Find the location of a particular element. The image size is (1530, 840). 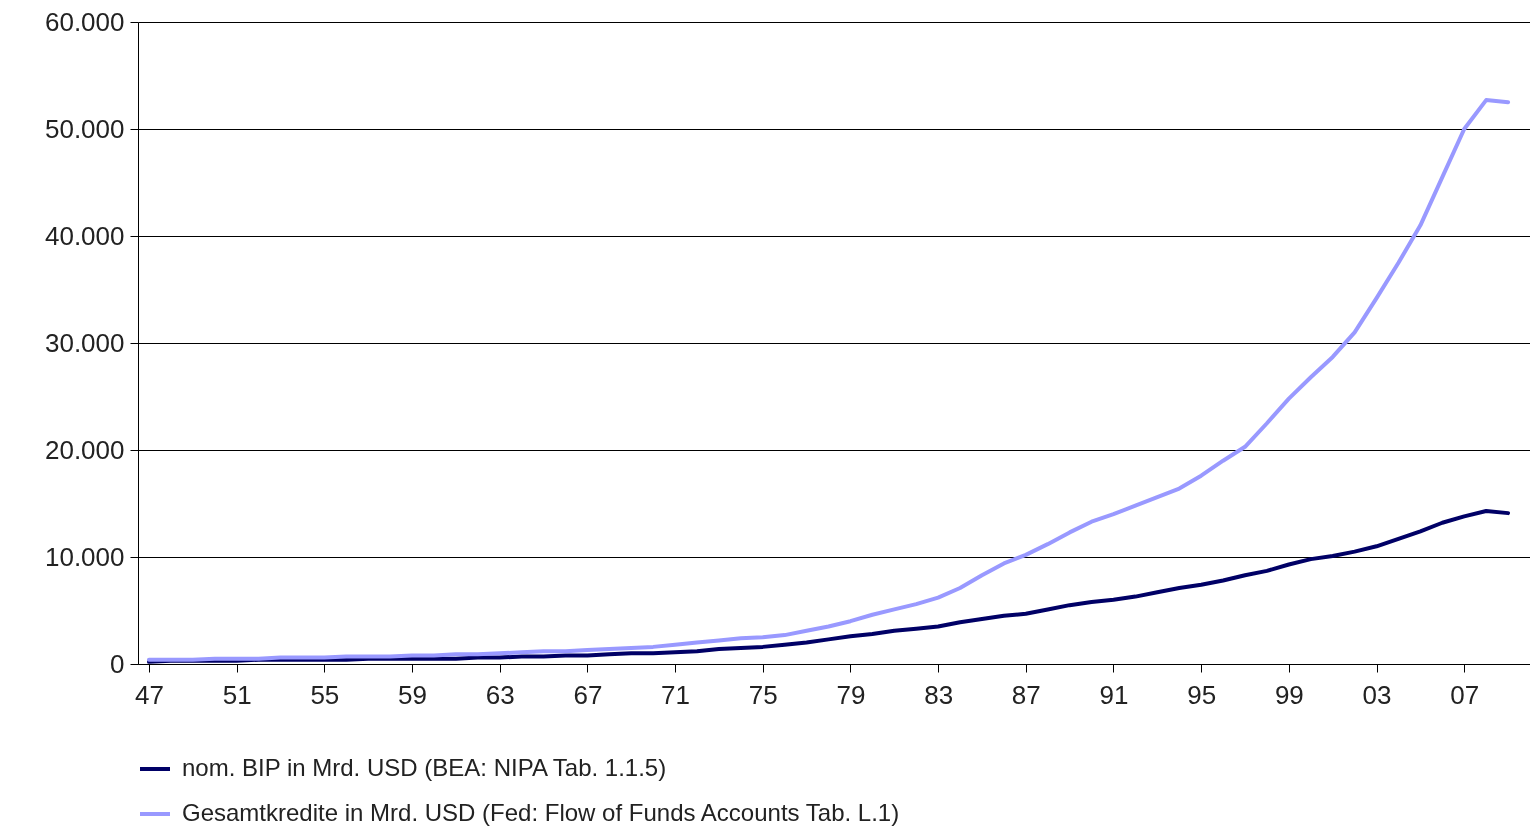

y-tick-label: 20.000 is located at coordinates (84, 449).